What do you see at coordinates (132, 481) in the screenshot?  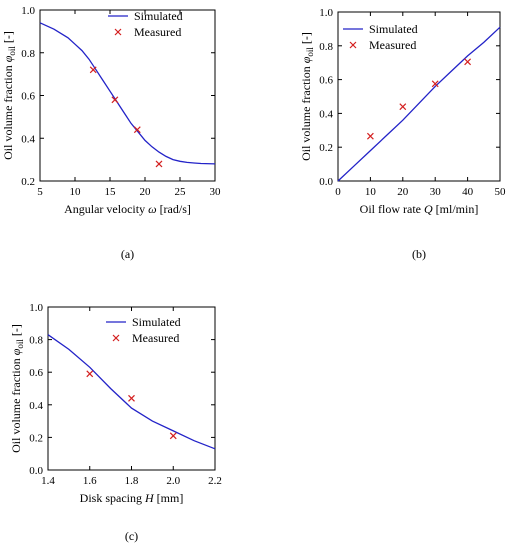 I see `x-tick-label: 1.8` at bounding box center [132, 481].